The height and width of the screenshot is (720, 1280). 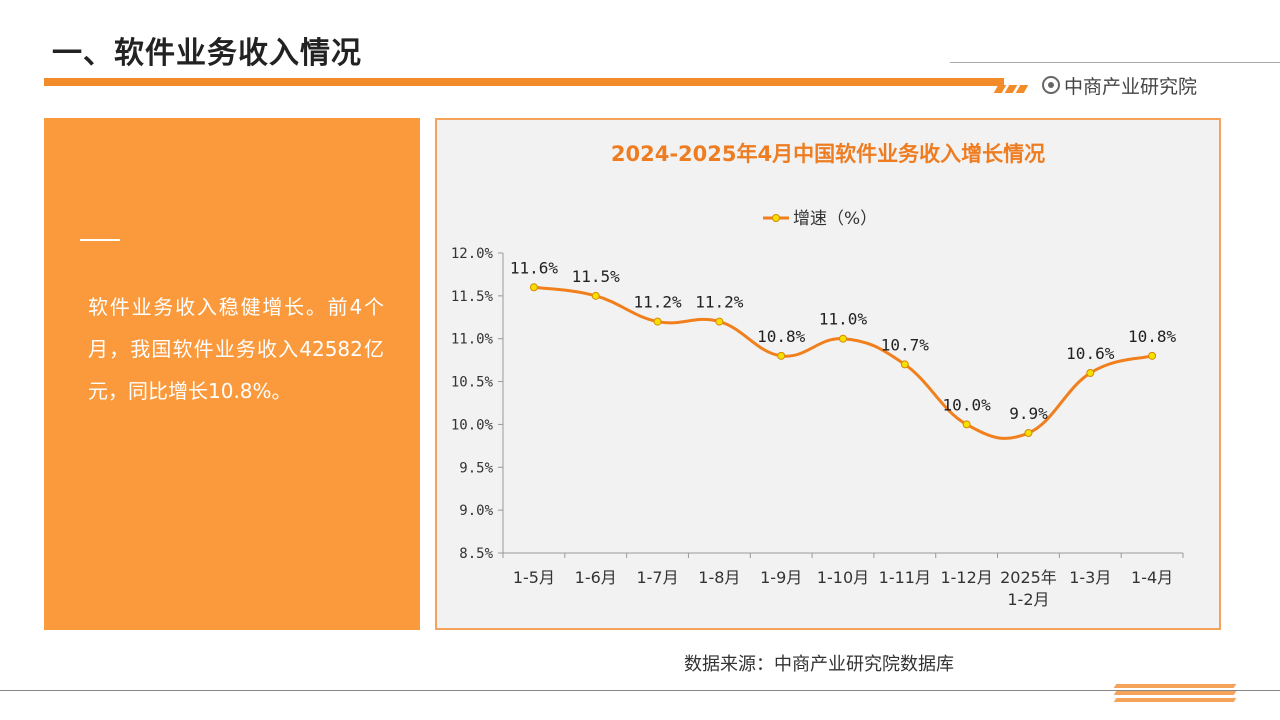 I want to click on data-label: 9.9%, so click(x=1028, y=413).